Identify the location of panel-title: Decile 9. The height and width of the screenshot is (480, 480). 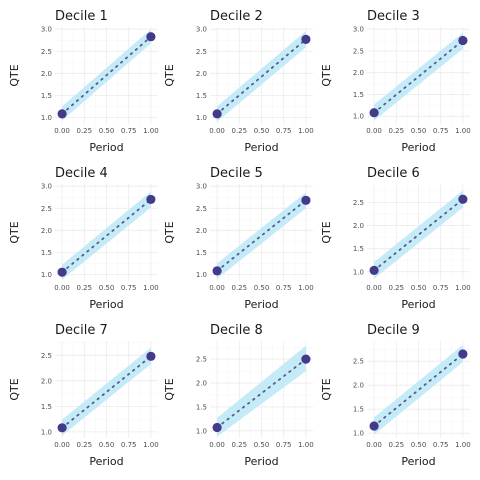
(393, 330).